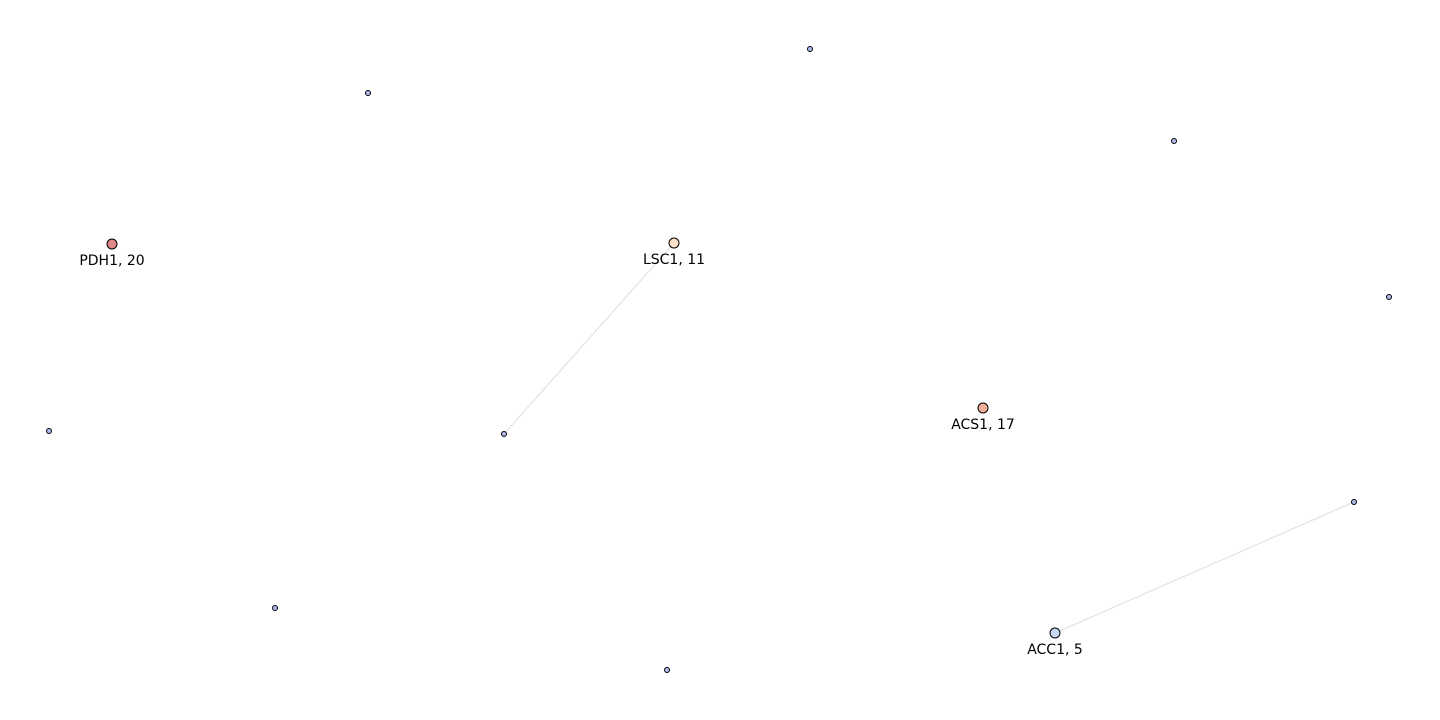  I want to click on node-label-LSC1: LSC1, 11, so click(674, 260).